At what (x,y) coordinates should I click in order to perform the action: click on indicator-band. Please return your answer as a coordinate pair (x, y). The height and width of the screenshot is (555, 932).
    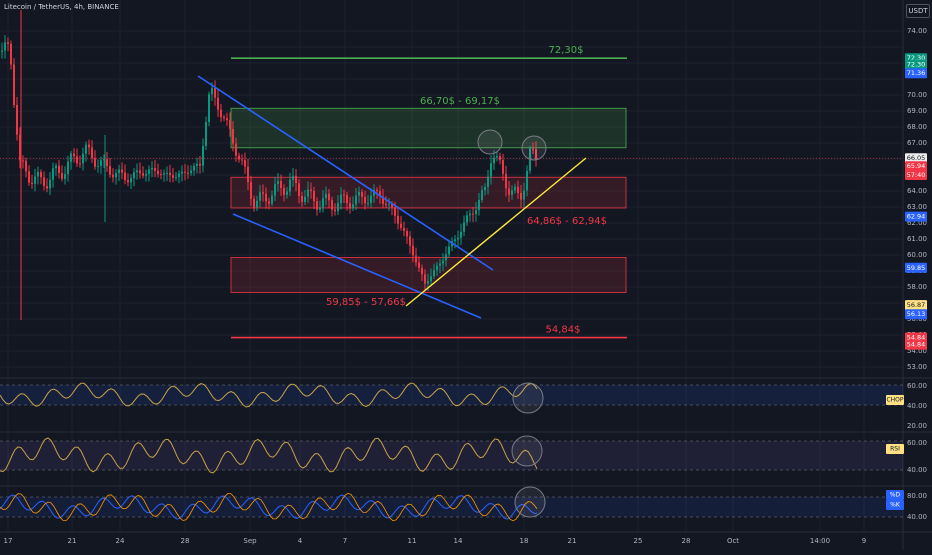
    Looking at the image, I should click on (451, 395).